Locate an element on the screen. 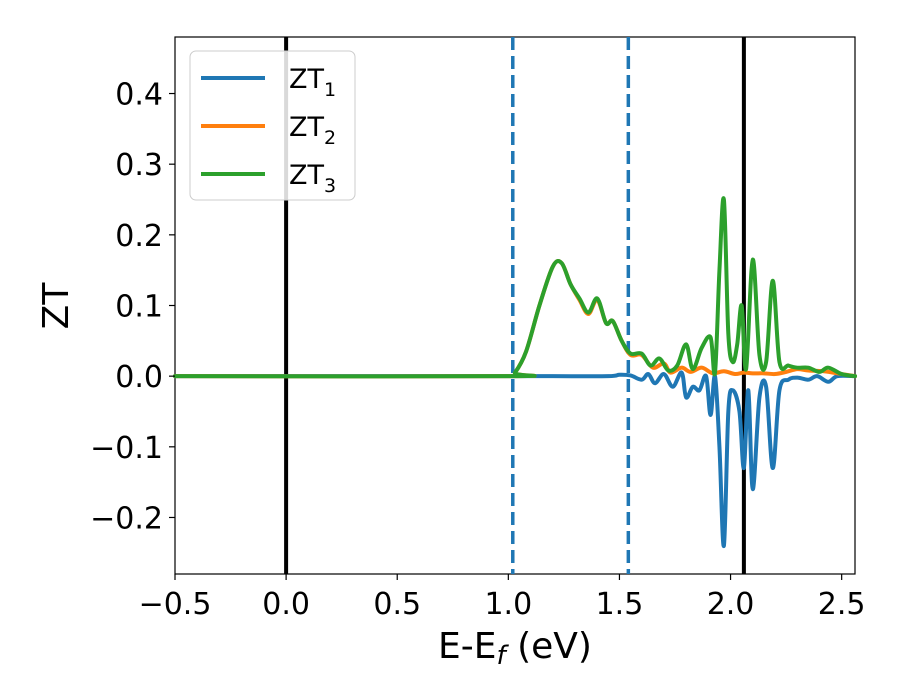 The width and height of the screenshot is (900, 700). x-tick-label: 1.5 is located at coordinates (620, 604).